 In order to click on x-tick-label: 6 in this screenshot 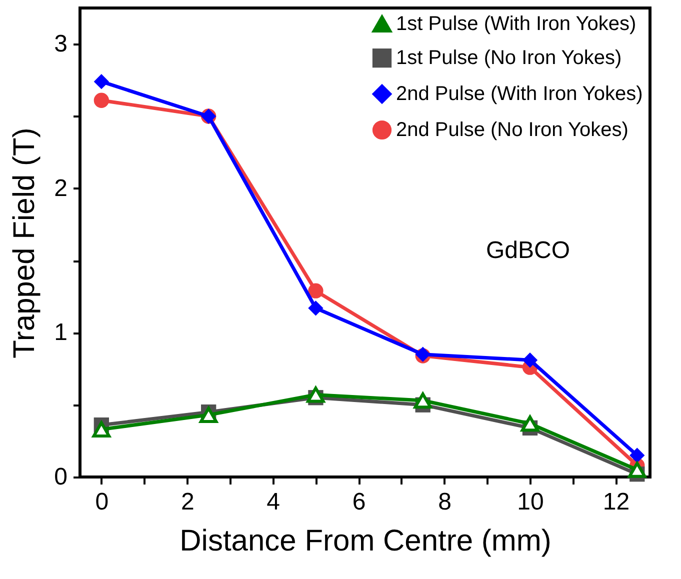, I will do `click(359, 502)`.